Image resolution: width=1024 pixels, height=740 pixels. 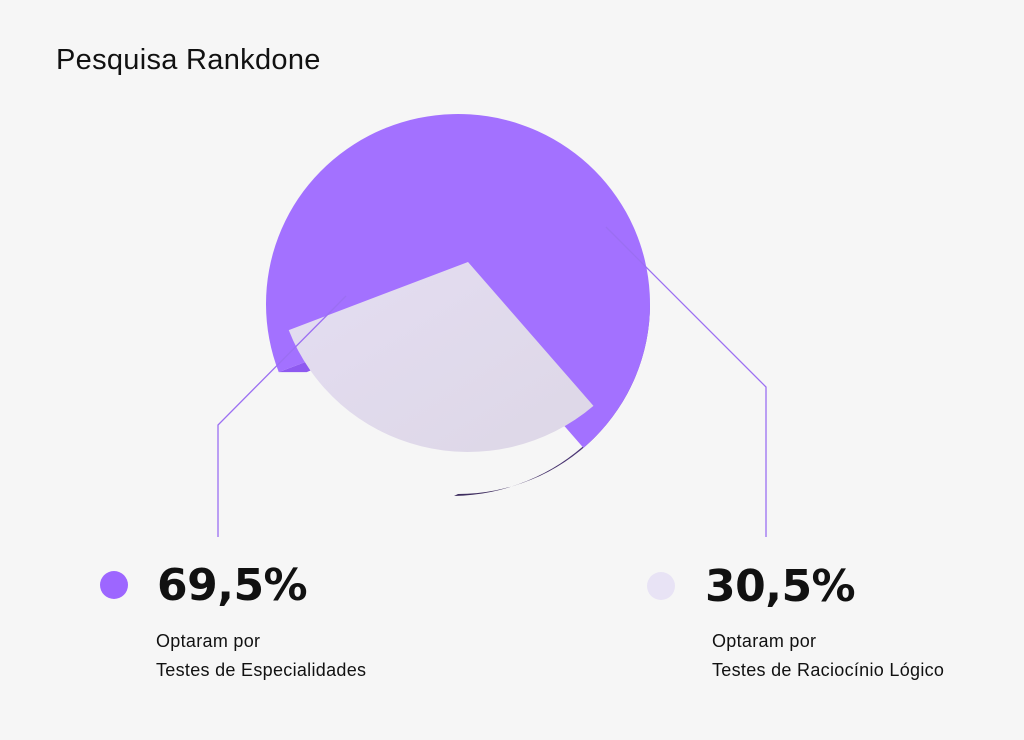 I want to click on slice-description-line2: Testes de Raciocínio Lógico, so click(x=828, y=670).